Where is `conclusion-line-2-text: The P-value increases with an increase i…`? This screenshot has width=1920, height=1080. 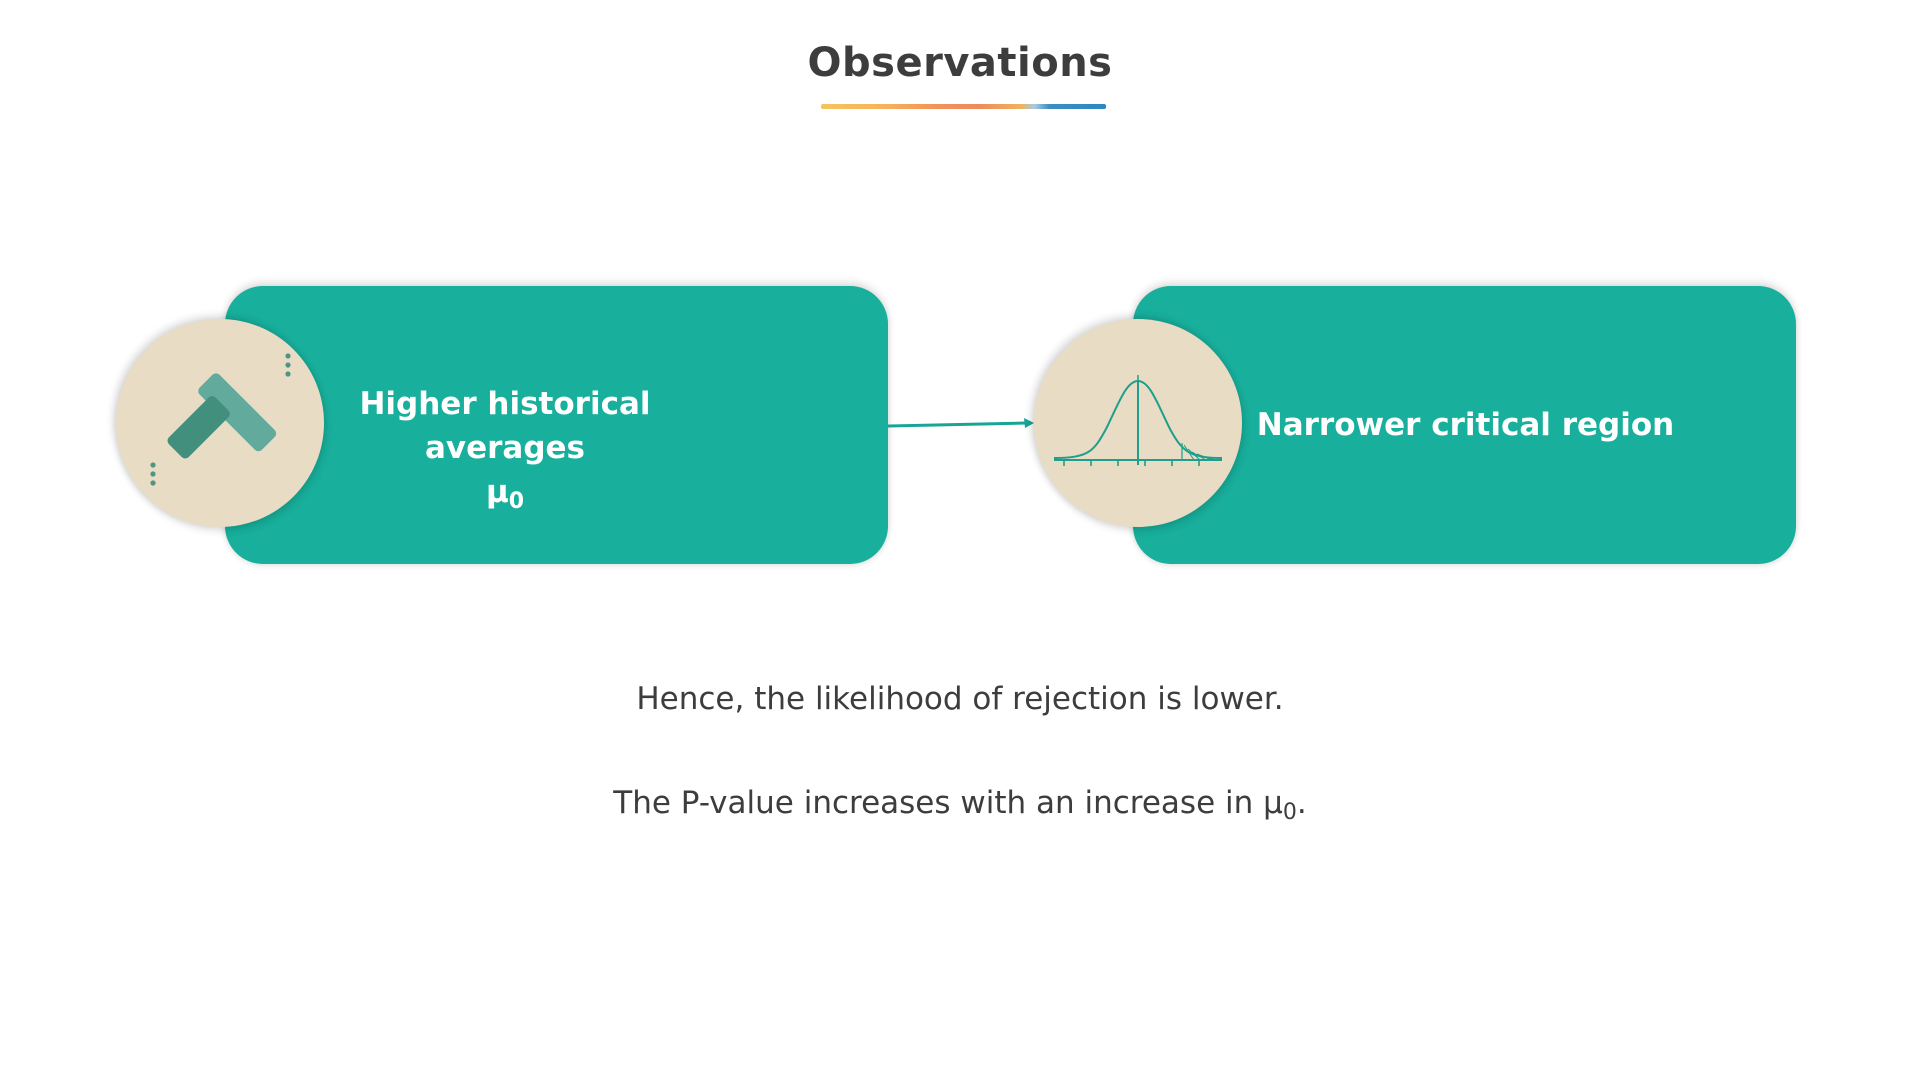 conclusion-line-2-text: The P-value increases with an increase i… is located at coordinates (948, 803).